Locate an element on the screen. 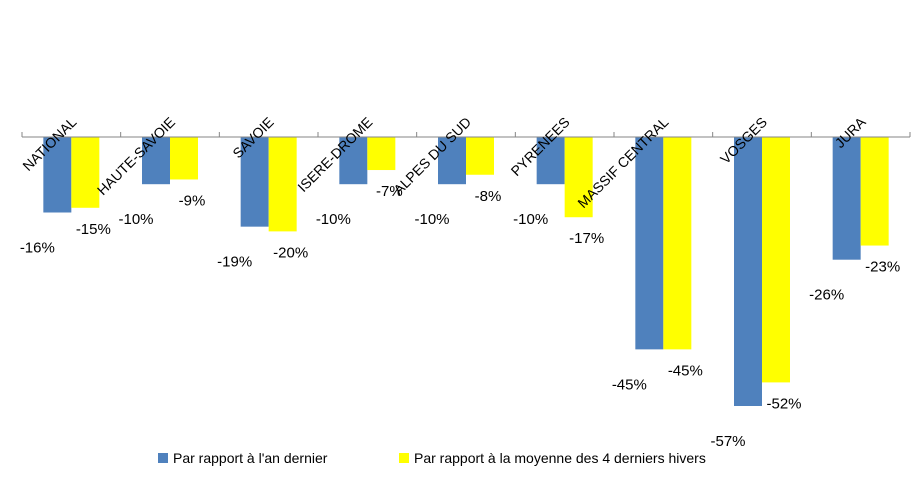 Image resolution: width=920 pixels, height=485 pixels. data-label: -9% is located at coordinates (192, 200).